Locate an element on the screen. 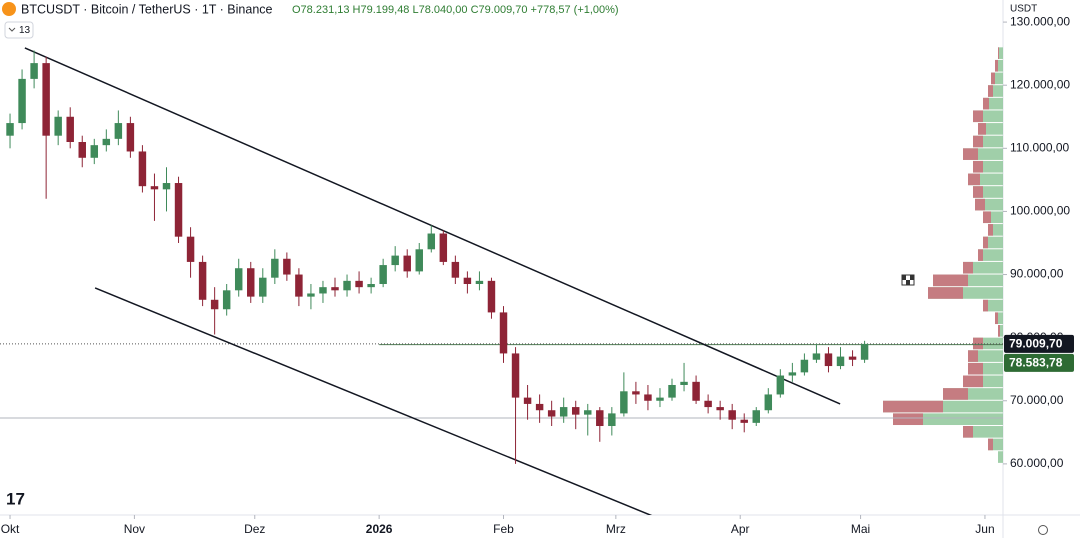 Image resolution: width=1080 pixels, height=538 pixels. price-tag-label: 78.583,78 is located at coordinates (1036, 363).